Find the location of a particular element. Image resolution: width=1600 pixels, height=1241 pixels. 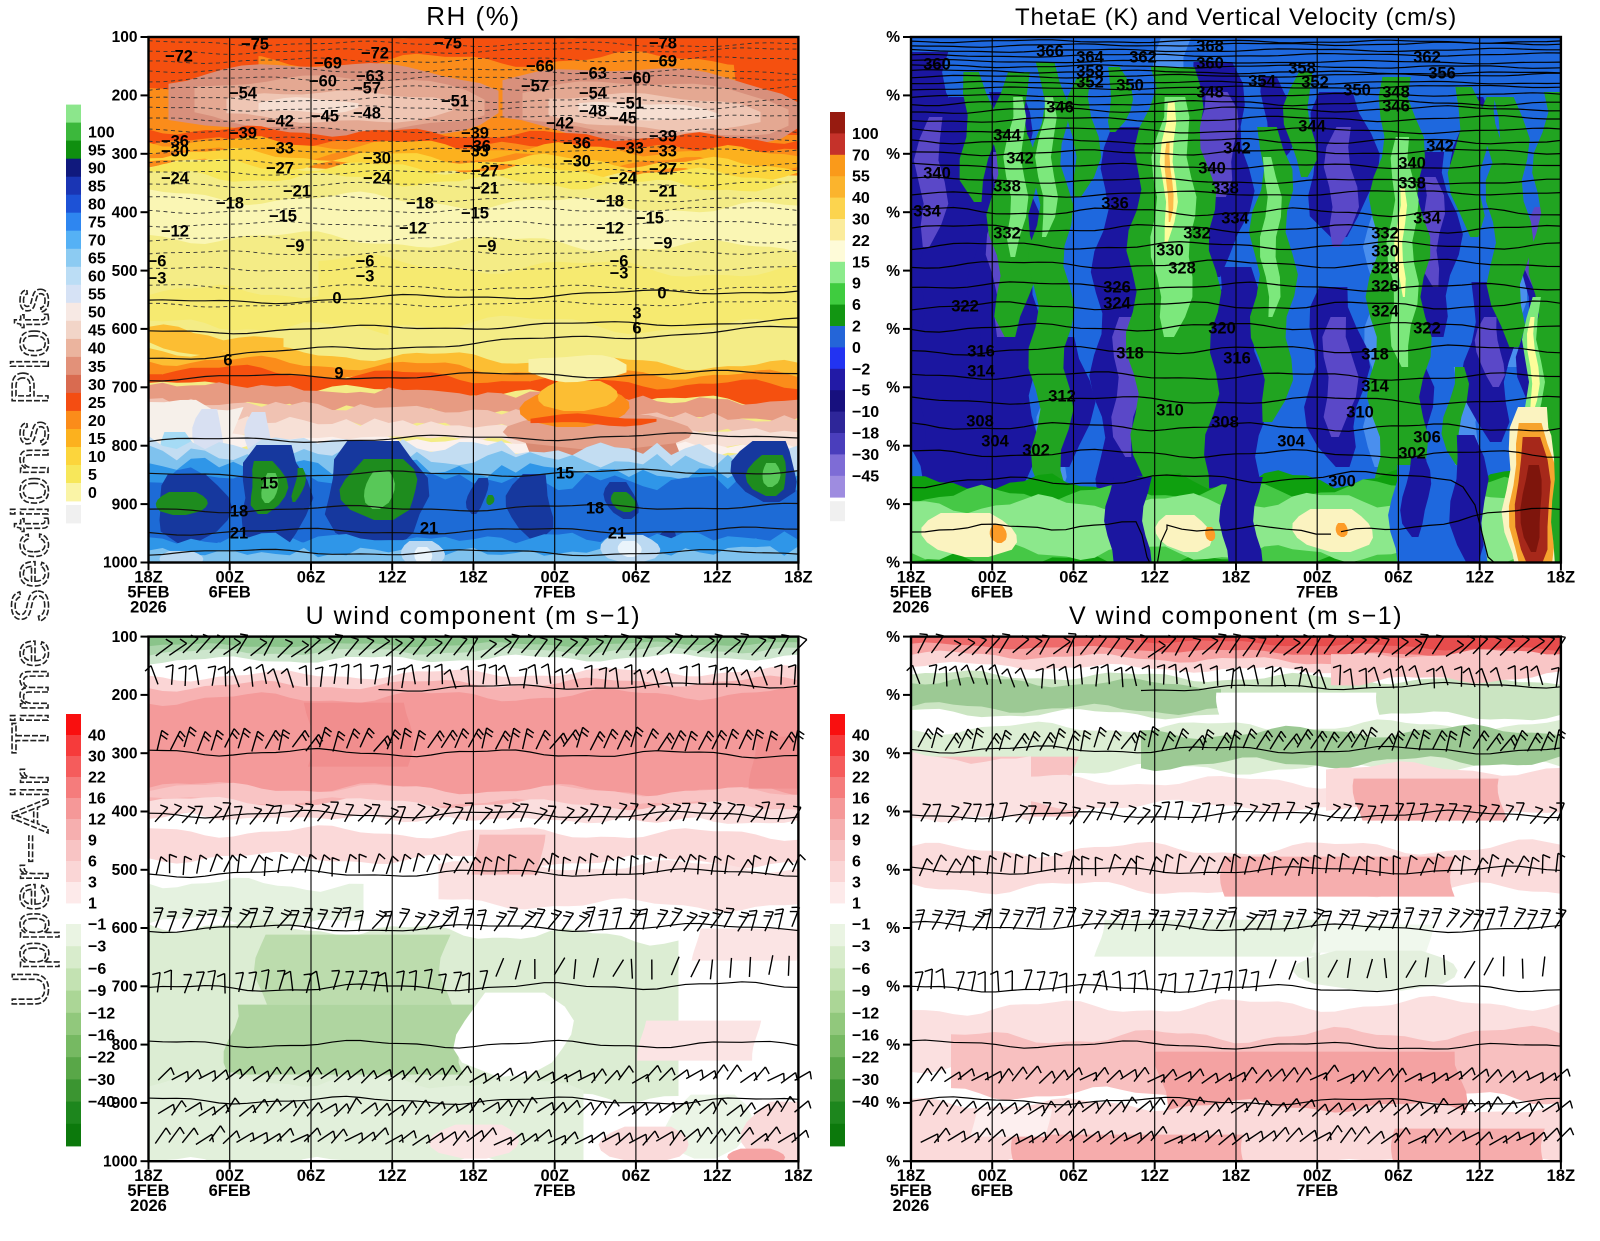

svg-text: 328 is located at coordinates (1385, 269).